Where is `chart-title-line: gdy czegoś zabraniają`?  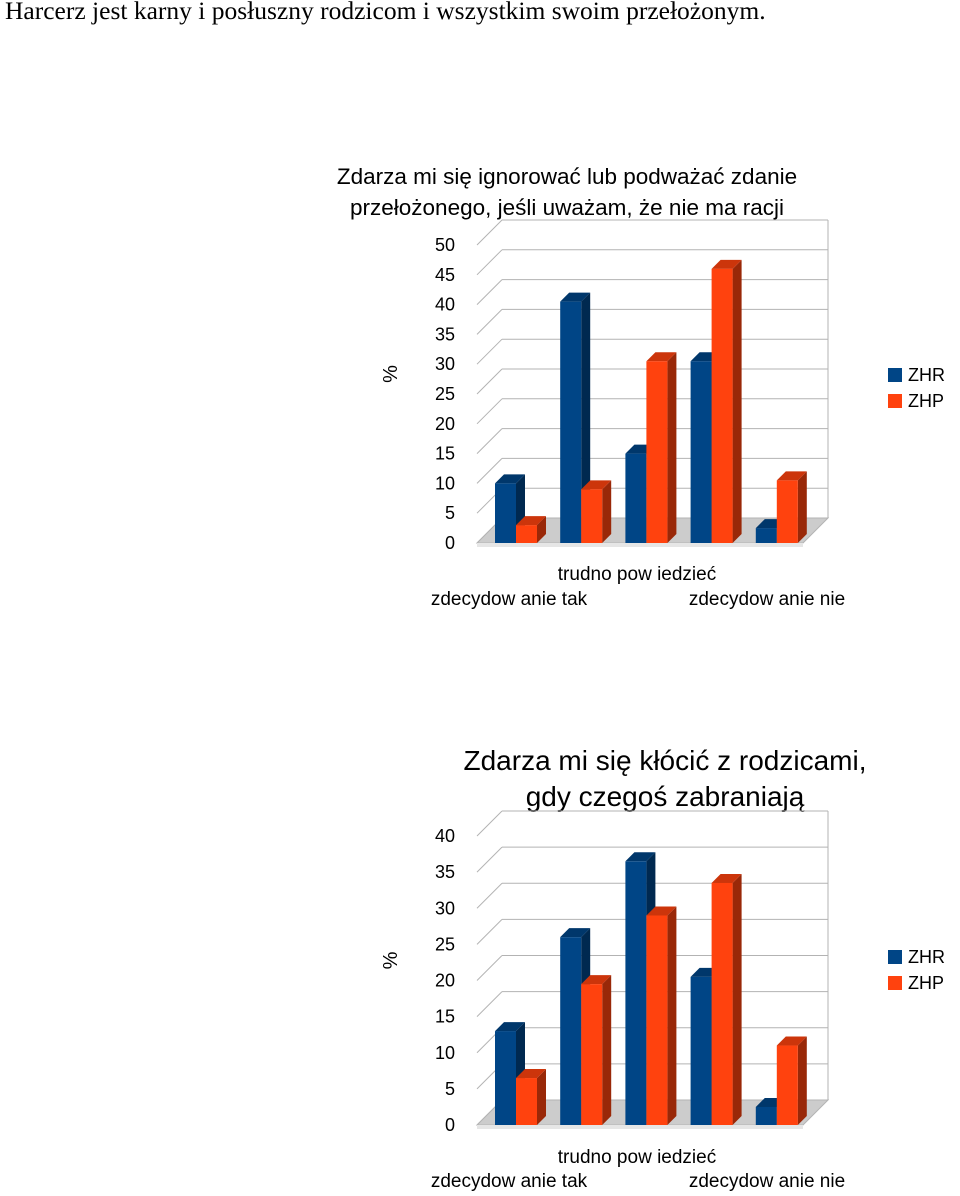
chart-title-line: gdy czegoś zabraniają is located at coordinates (665, 796).